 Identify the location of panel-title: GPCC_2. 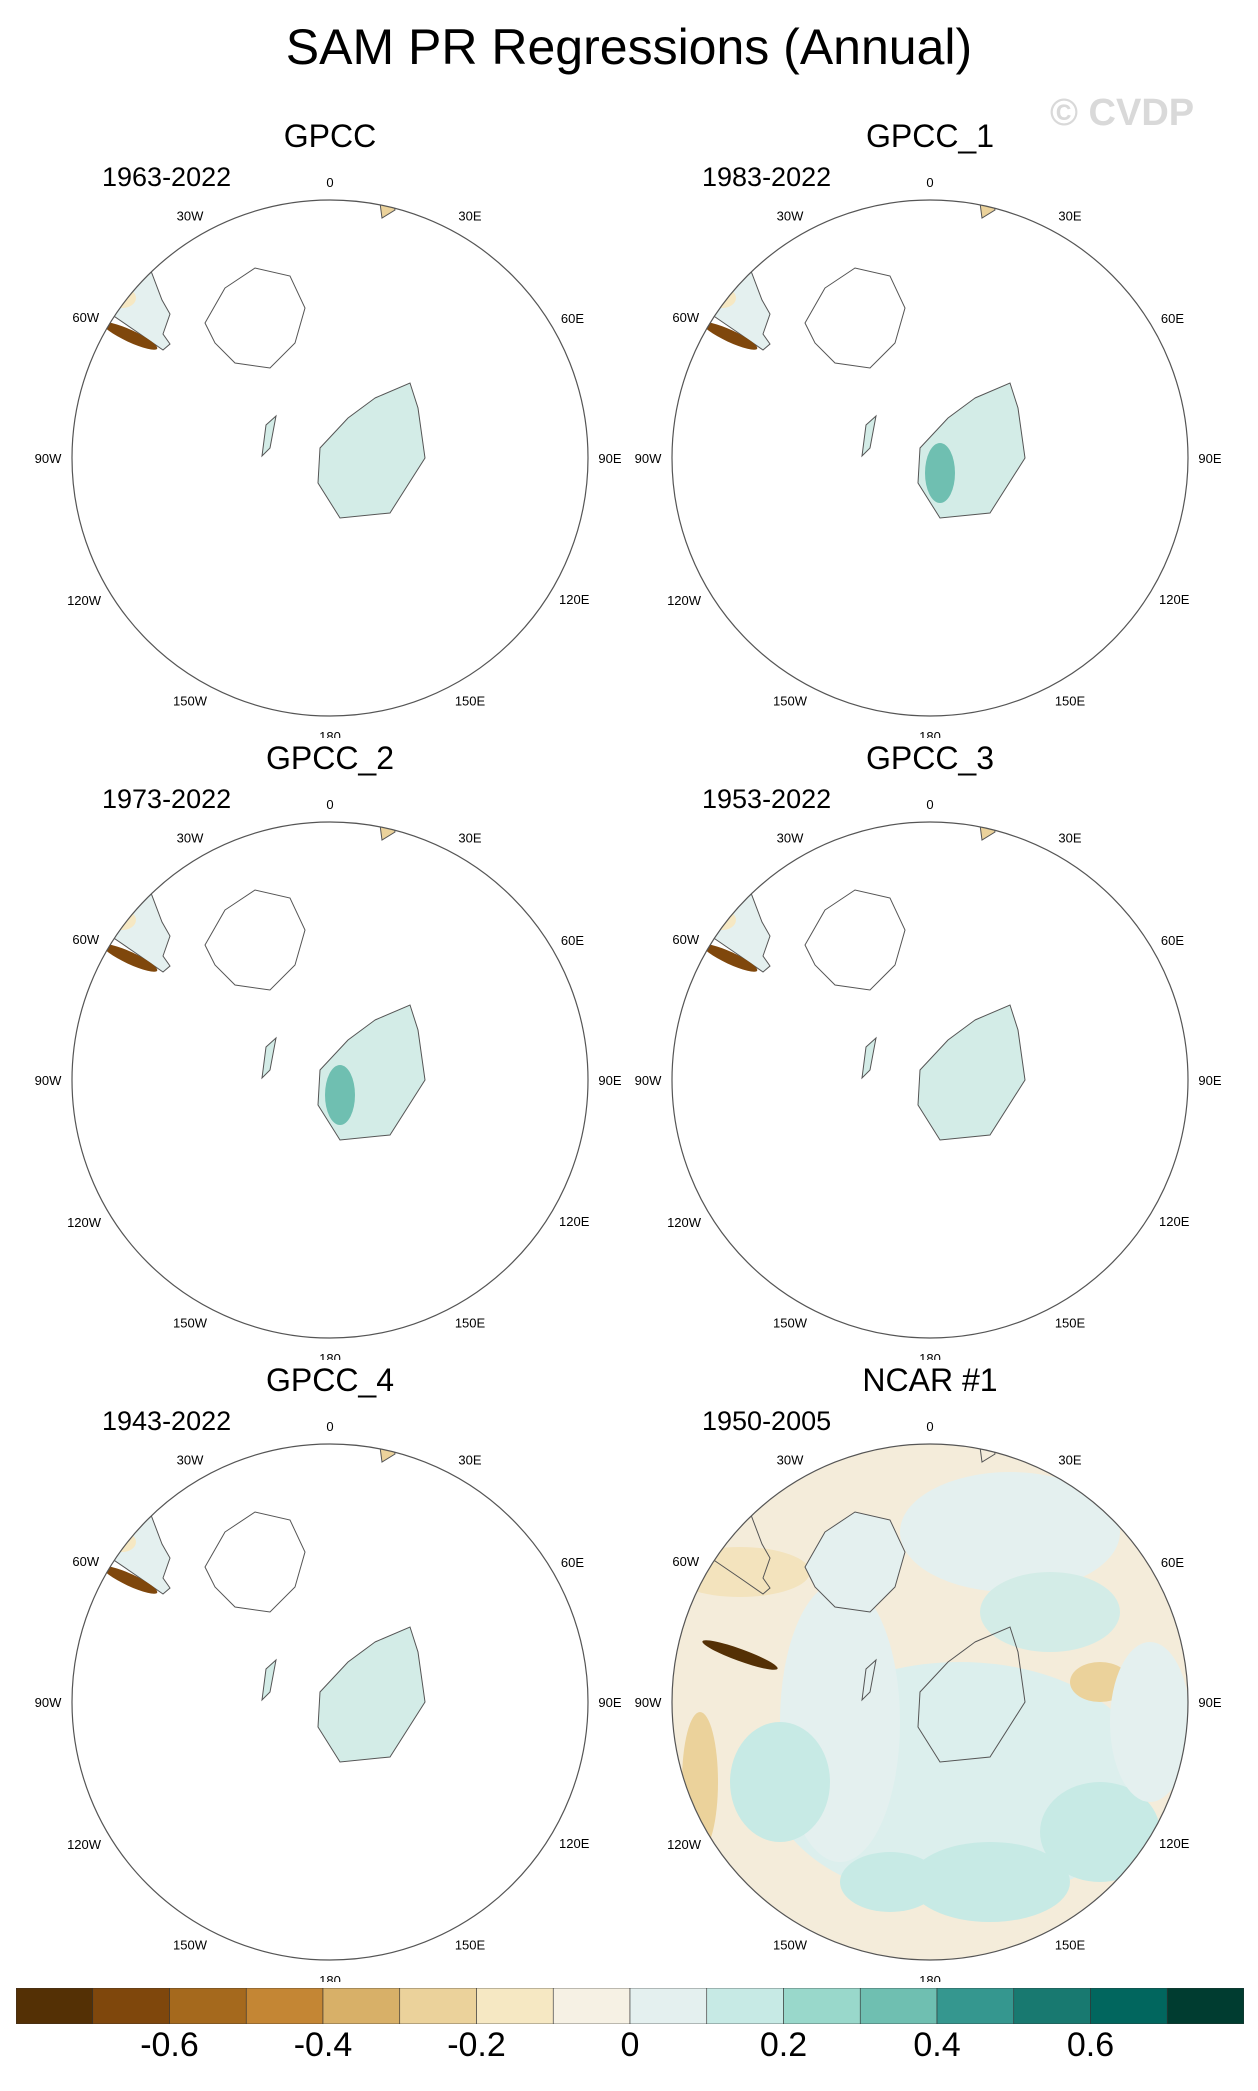
(330, 758).